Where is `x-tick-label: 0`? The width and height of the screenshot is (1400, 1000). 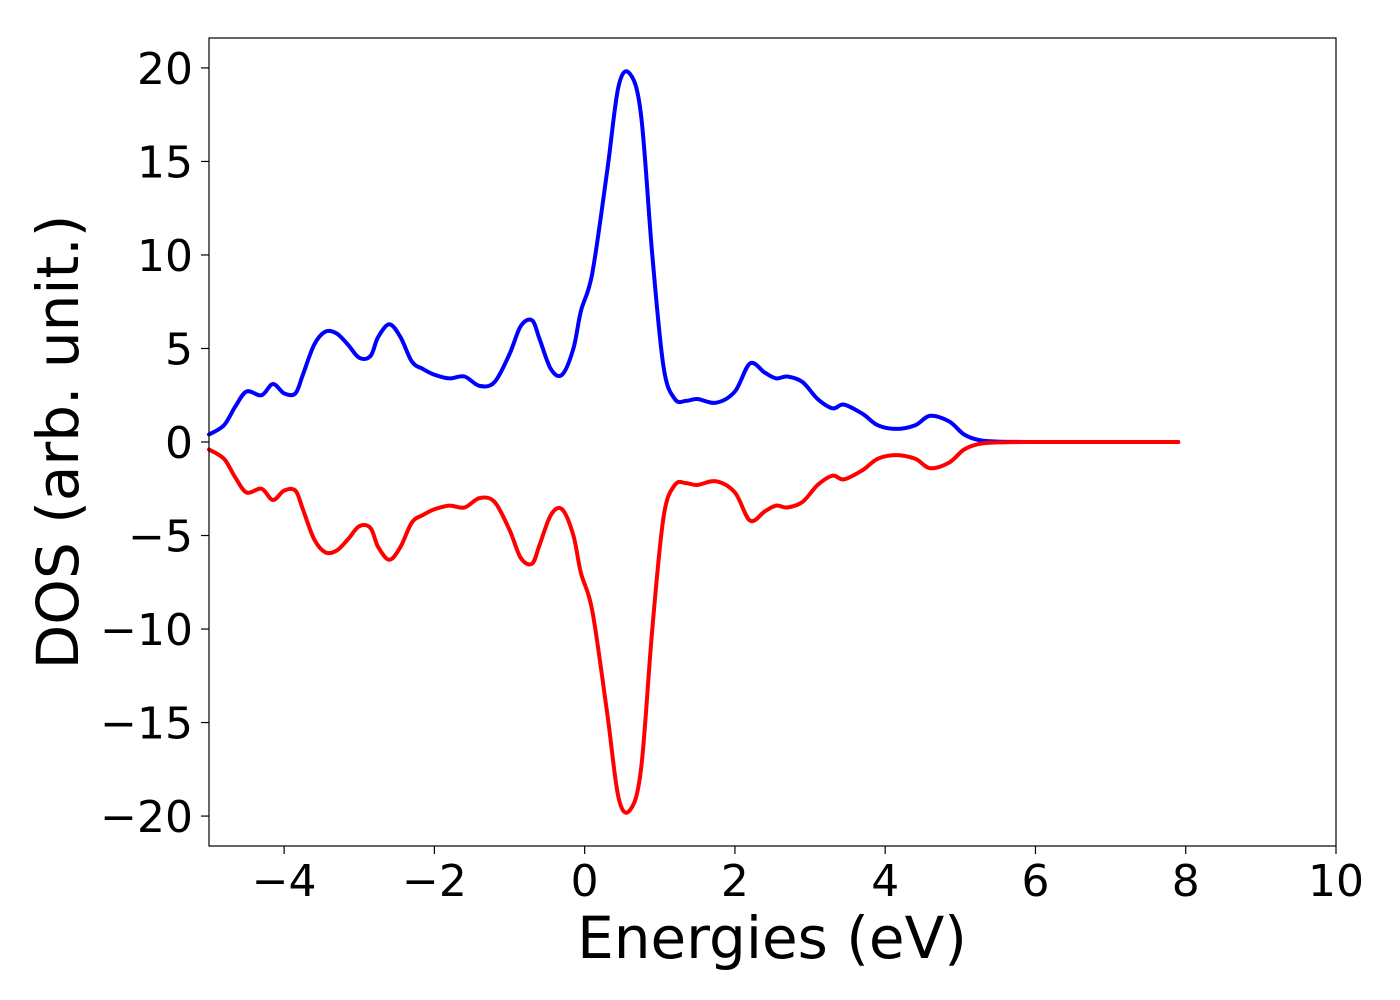 x-tick-label: 0 is located at coordinates (585, 881).